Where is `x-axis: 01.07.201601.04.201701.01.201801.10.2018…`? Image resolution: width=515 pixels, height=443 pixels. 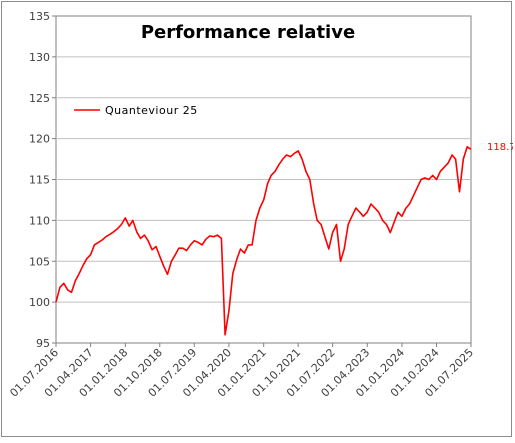 x-axis: 01.07.201601.04.201701.01.201801.10.2018… is located at coordinates (241, 371).